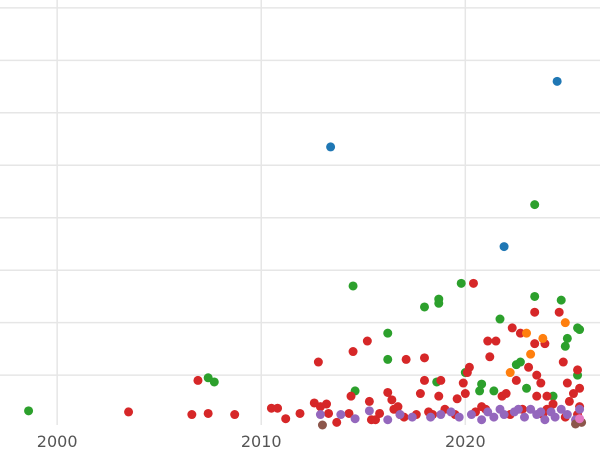 The height and width of the screenshot is (450, 600). I want to click on x-axis-tick-labels: 2000 2010 2020, so click(261, 441).